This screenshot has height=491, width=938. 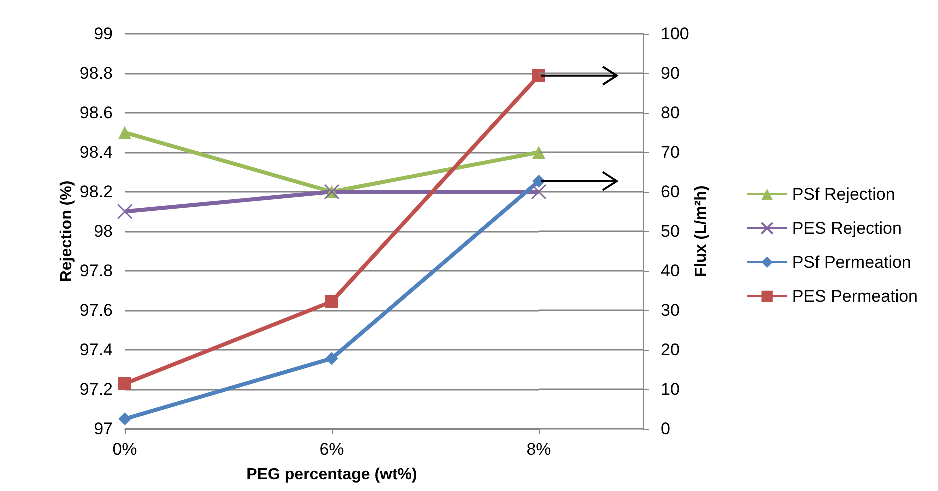 What do you see at coordinates (539, 449) in the screenshot?
I see `x-tick-label: 8%` at bounding box center [539, 449].